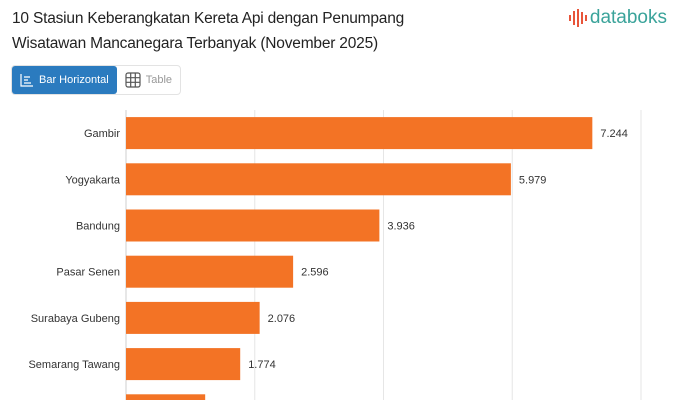 The image size is (681, 400). I want to click on view-toggle: Bar Horizontal Table, so click(96, 80).